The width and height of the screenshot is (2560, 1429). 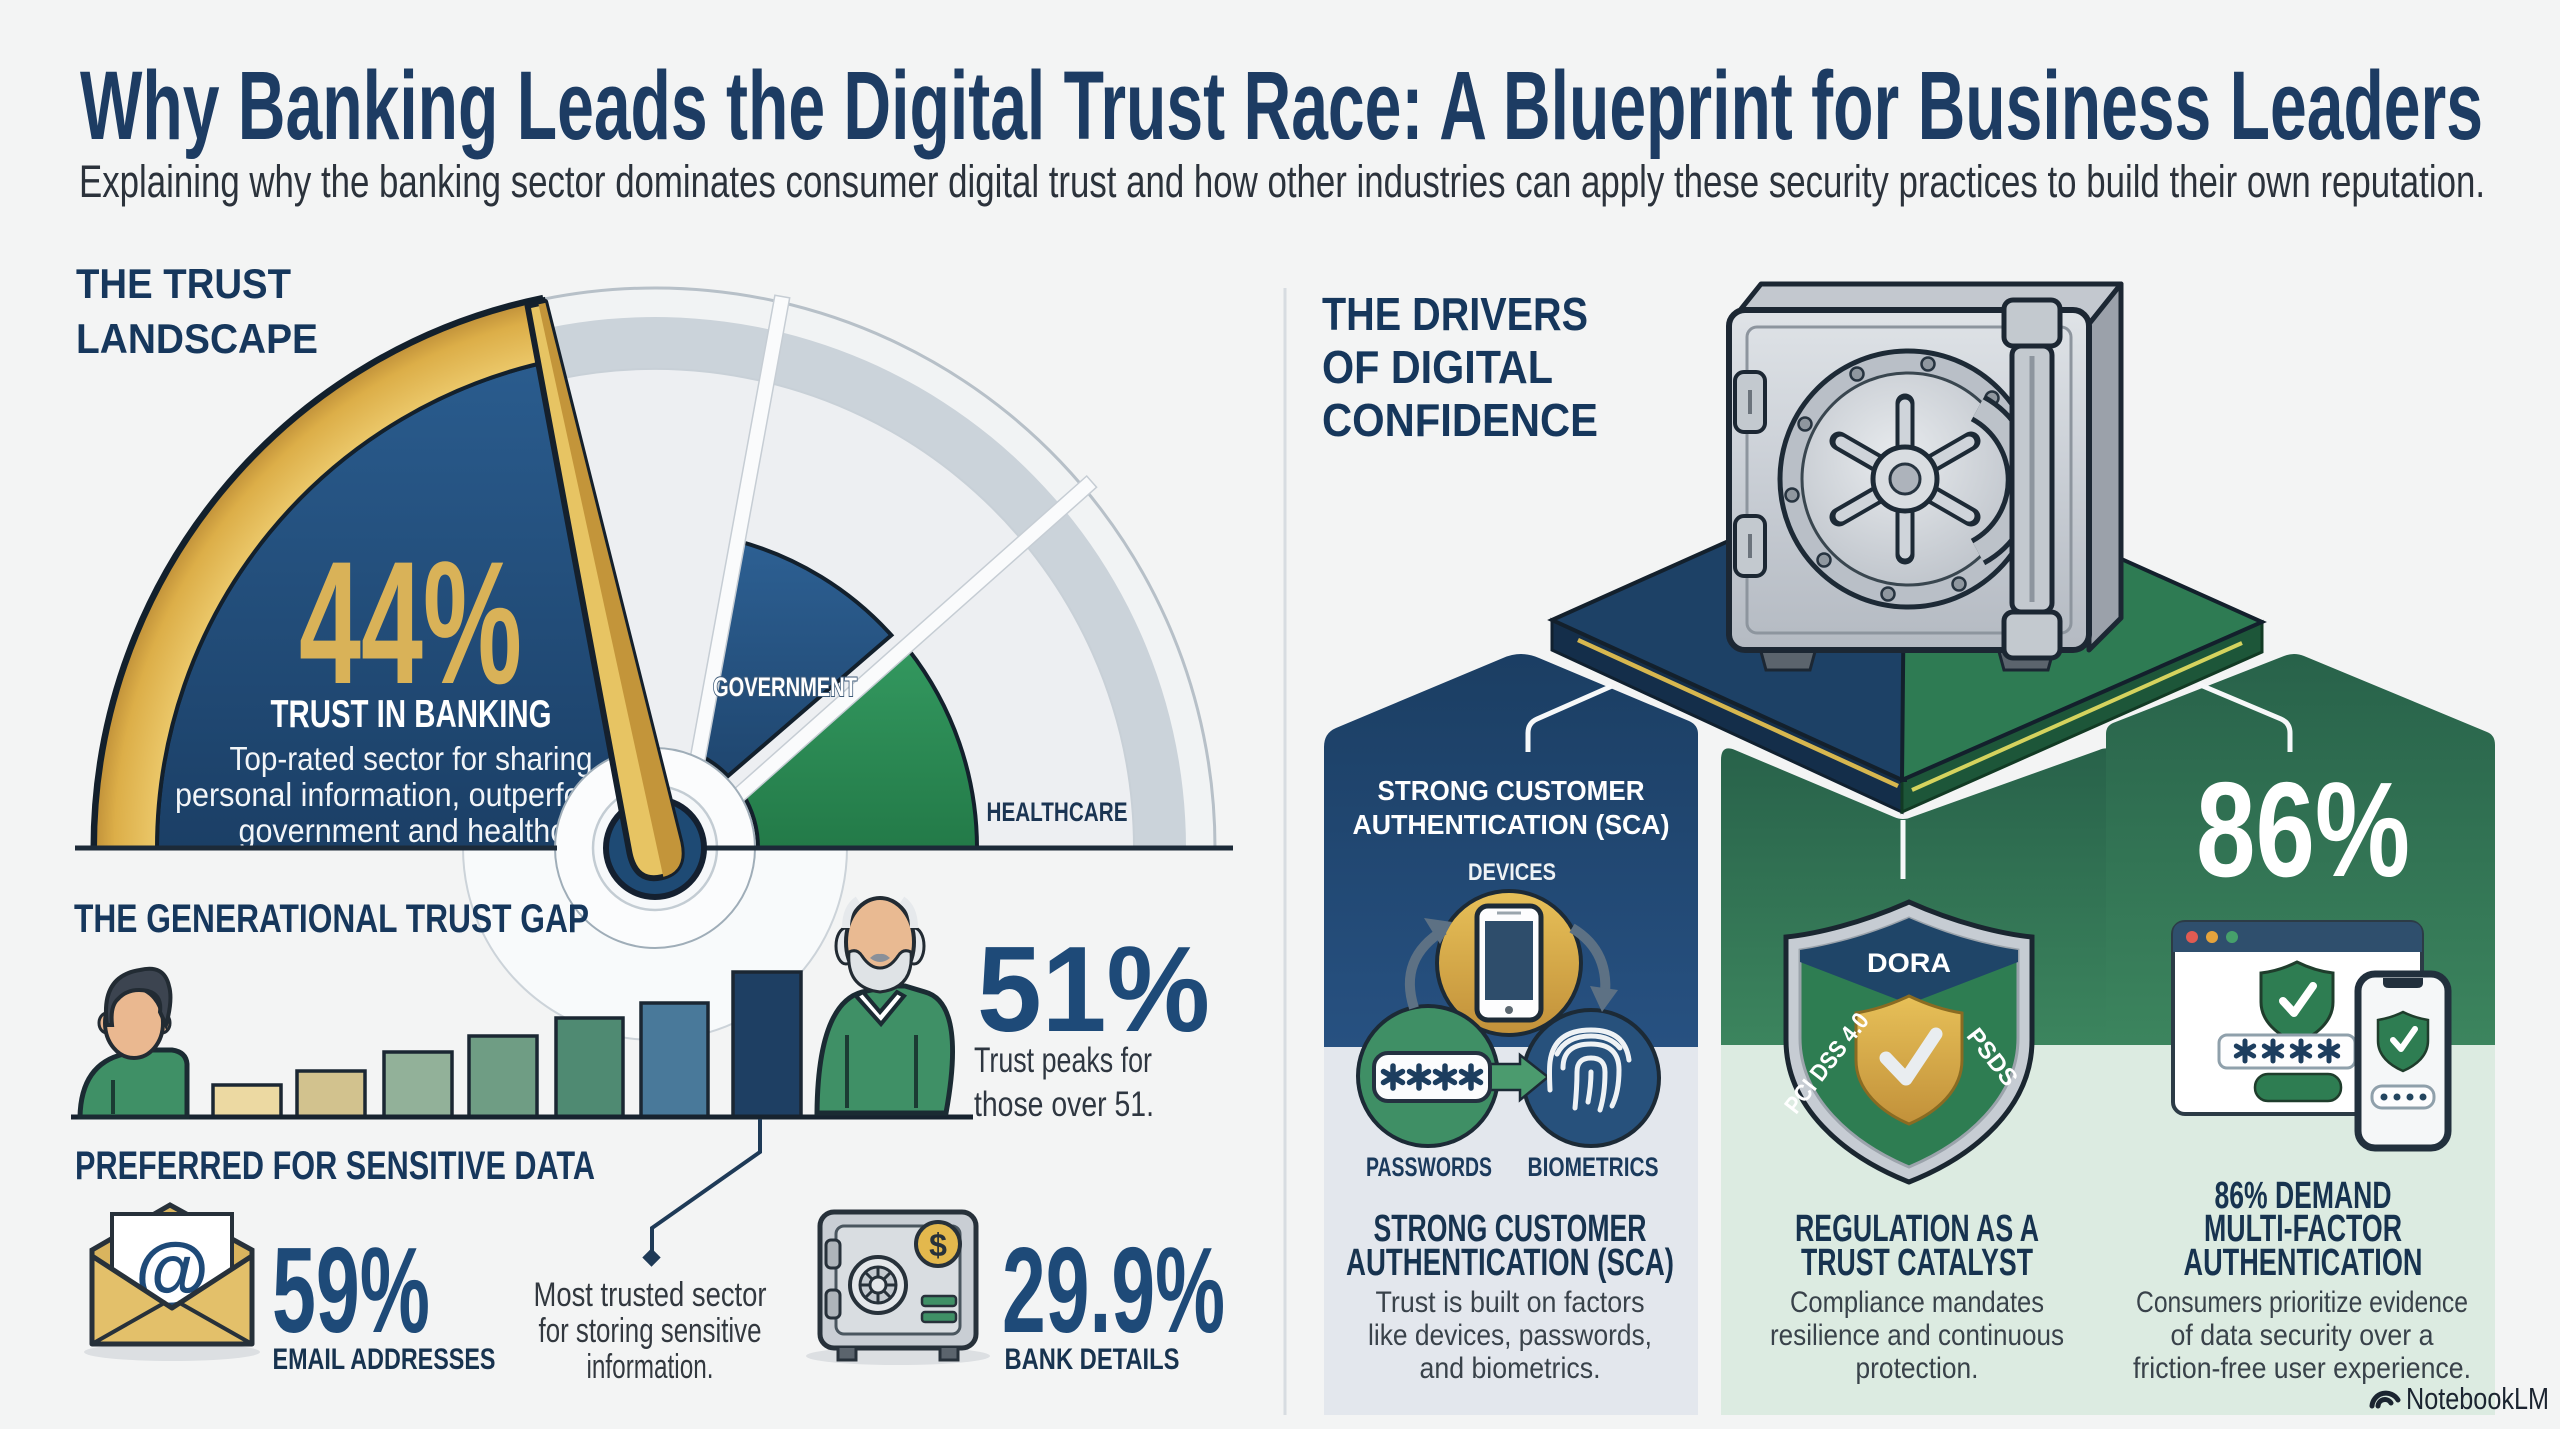 What do you see at coordinates (1092, 1359) in the screenshot?
I see `svg-text: BANK DETAILS` at bounding box center [1092, 1359].